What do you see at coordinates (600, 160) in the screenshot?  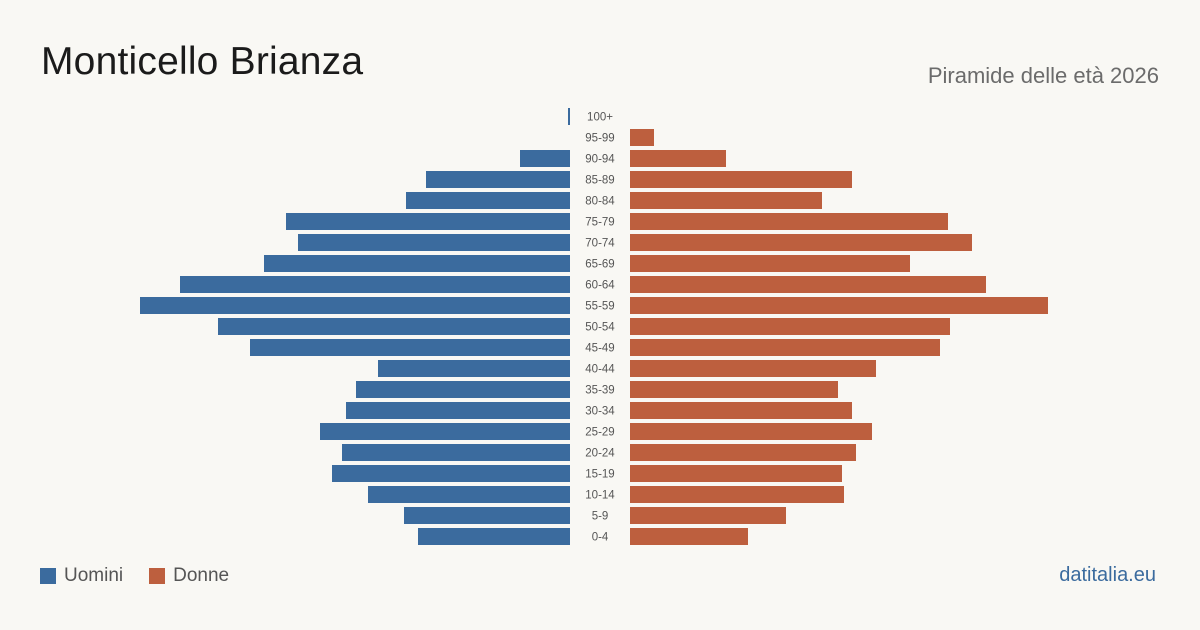 I see `age-label-90-94: 90-94` at bounding box center [600, 160].